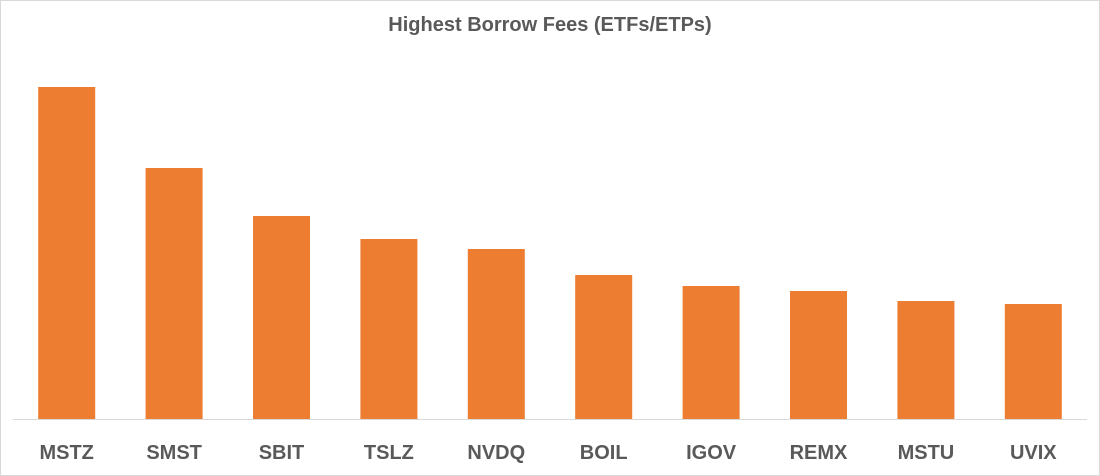  Describe the element at coordinates (281, 317) in the screenshot. I see `bar-sbit` at that location.